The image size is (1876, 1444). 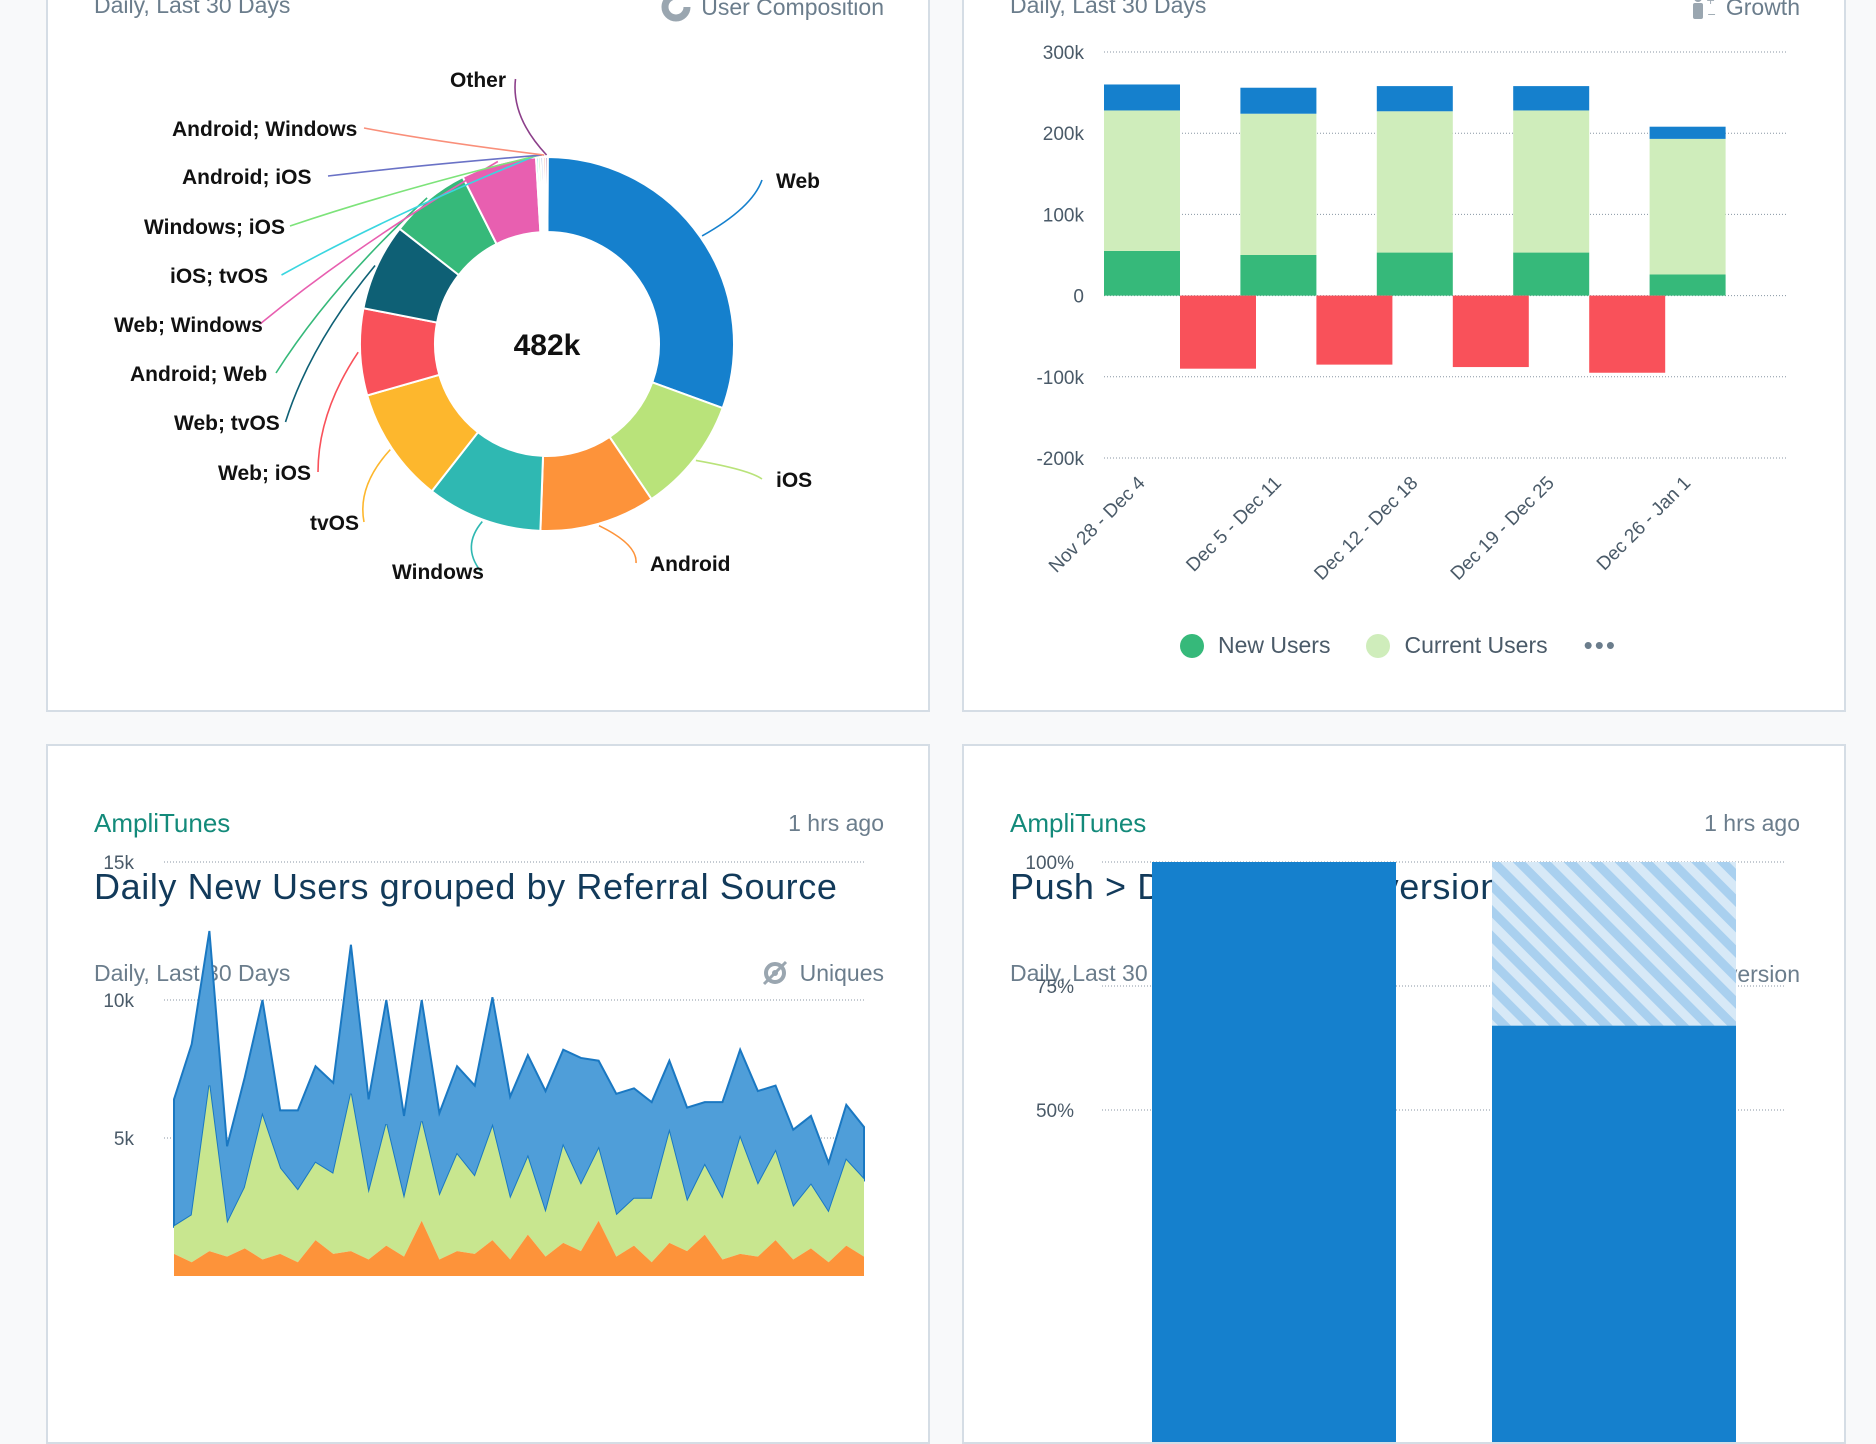 I want to click on chart-legend: New Users Current Users •••, so click(x=1398, y=645).